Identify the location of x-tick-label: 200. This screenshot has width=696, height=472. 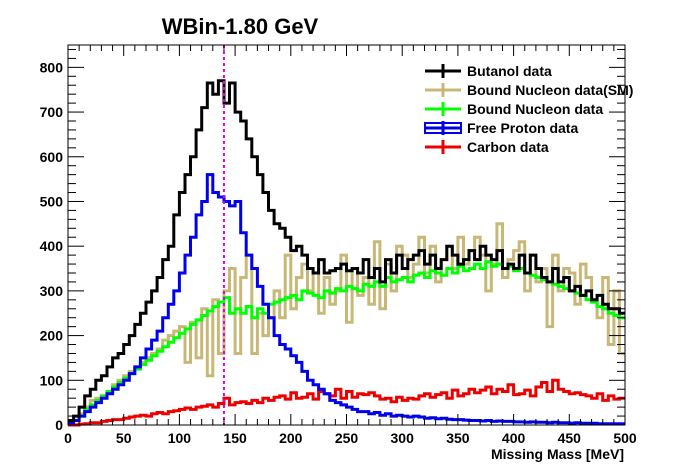
(291, 438).